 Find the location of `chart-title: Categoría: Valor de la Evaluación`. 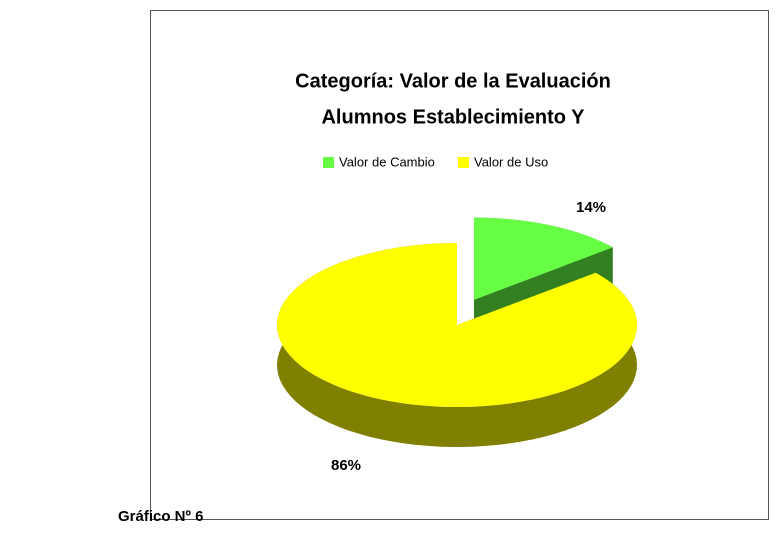

chart-title: Categoría: Valor de la Evaluación is located at coordinates (453, 81).